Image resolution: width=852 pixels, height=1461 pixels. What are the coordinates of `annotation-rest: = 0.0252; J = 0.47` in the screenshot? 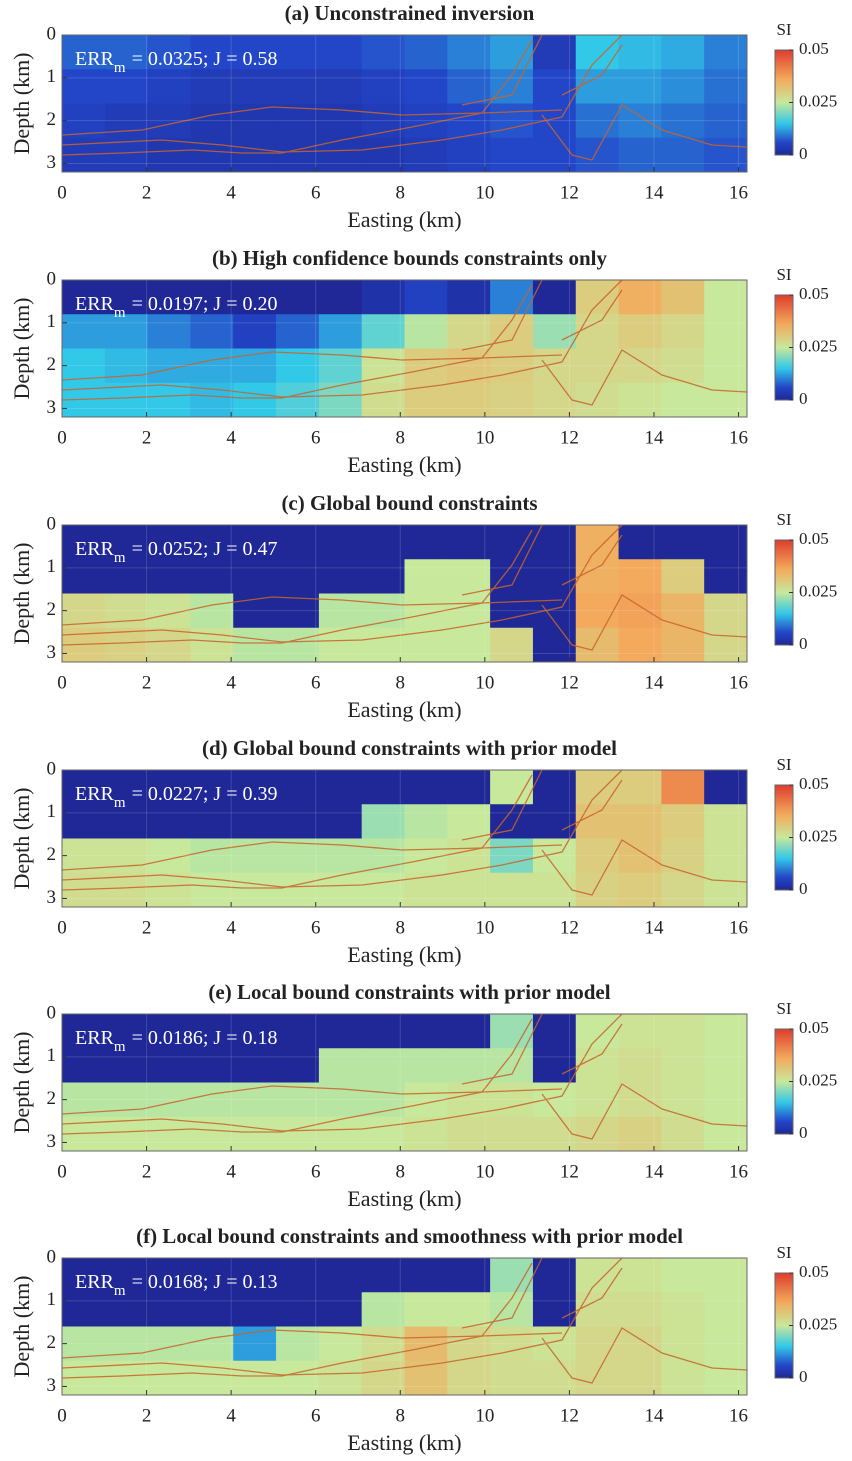 It's located at (205, 549).